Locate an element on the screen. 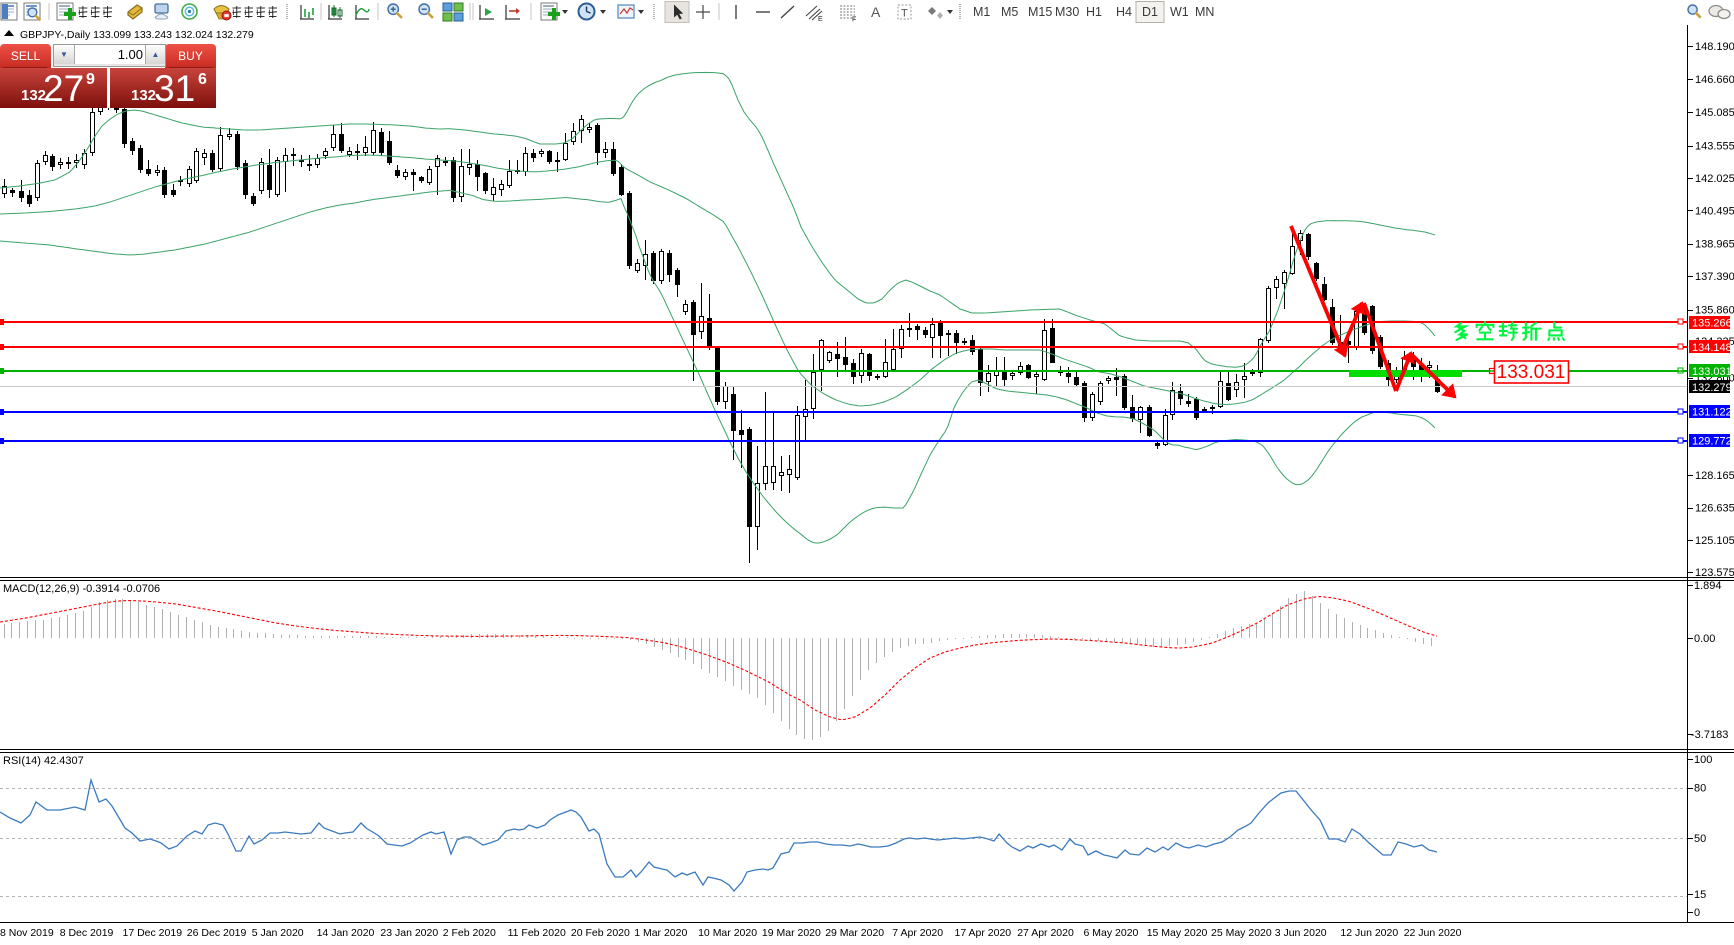 The width and height of the screenshot is (1734, 945). svg-text: M1 is located at coordinates (981, 12).